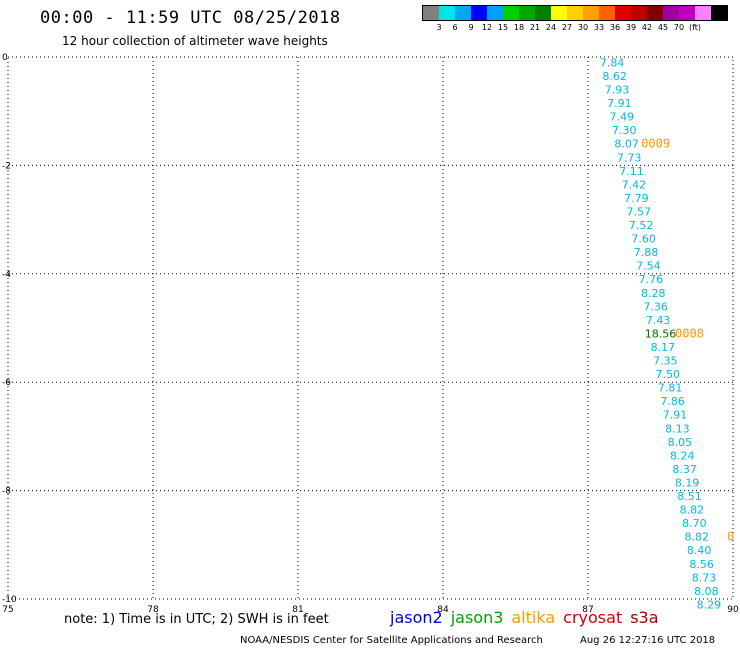  Describe the element at coordinates (599, 27) in the screenshot. I see `scale-label: 33` at that location.